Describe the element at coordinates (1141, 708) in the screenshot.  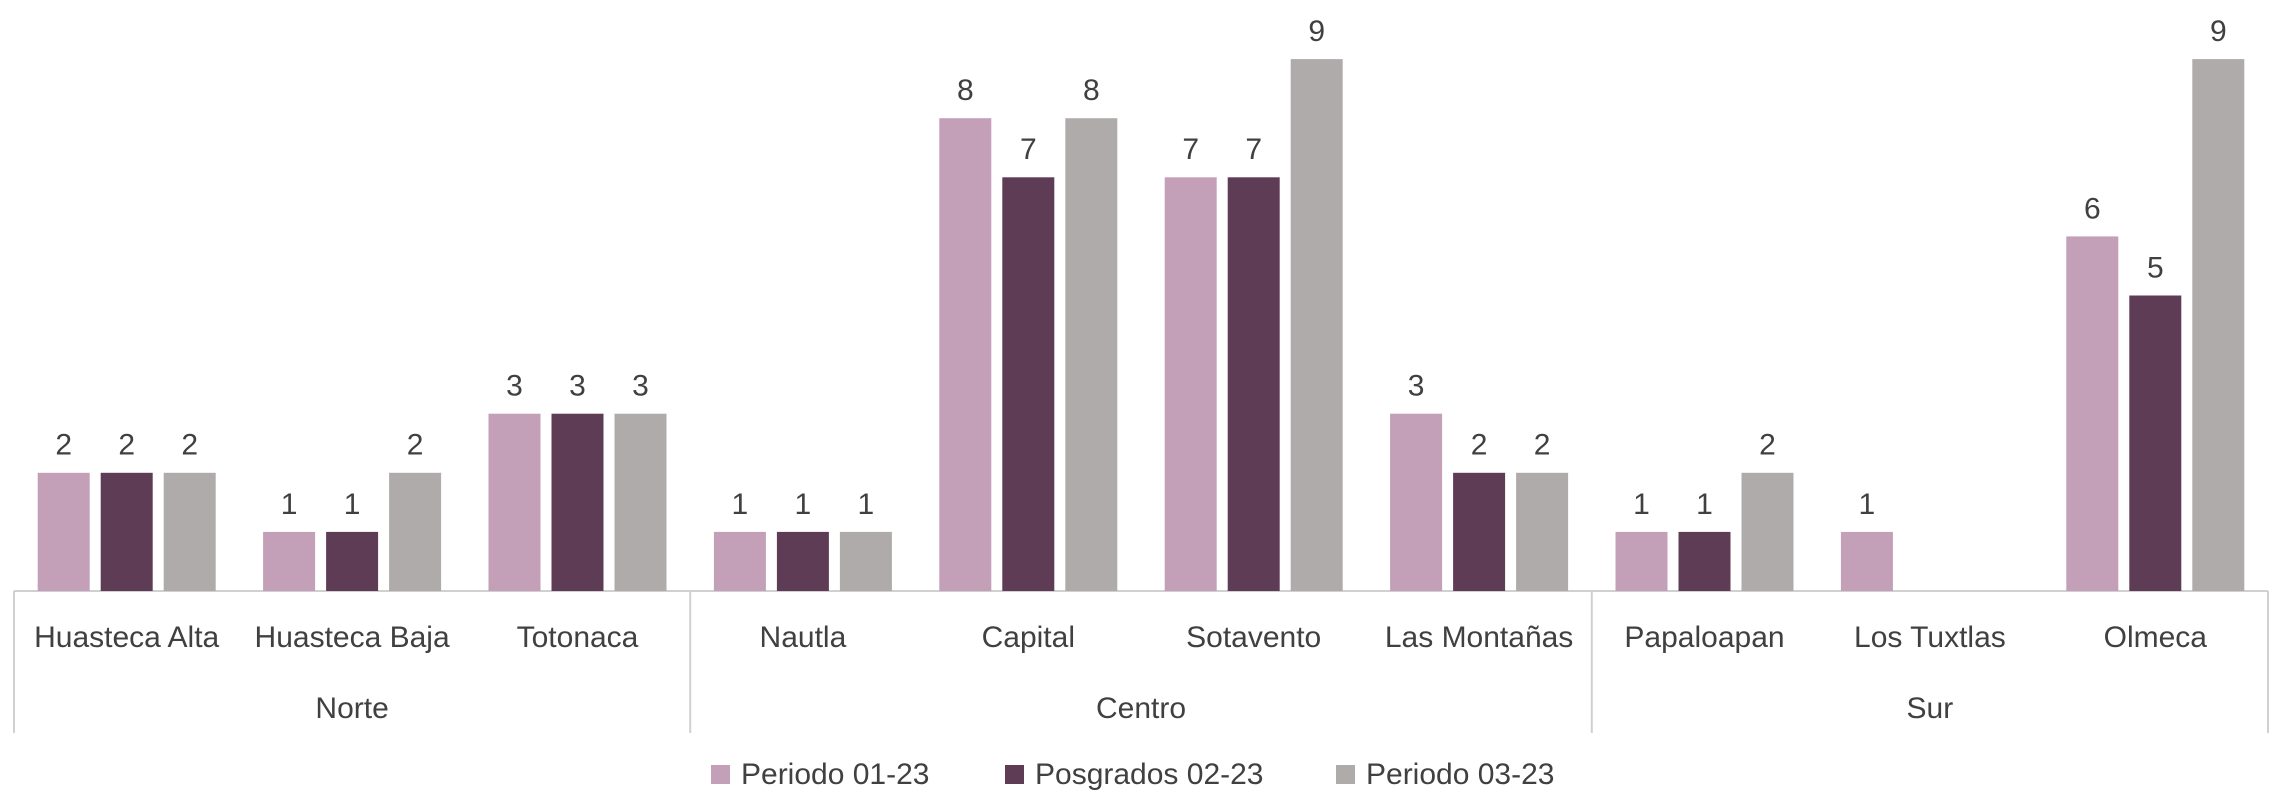
I see `group-label: Centro` at that location.